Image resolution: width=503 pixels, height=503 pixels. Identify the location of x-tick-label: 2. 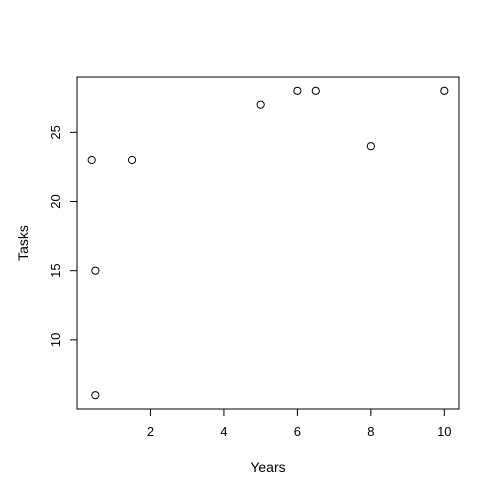
(150, 431).